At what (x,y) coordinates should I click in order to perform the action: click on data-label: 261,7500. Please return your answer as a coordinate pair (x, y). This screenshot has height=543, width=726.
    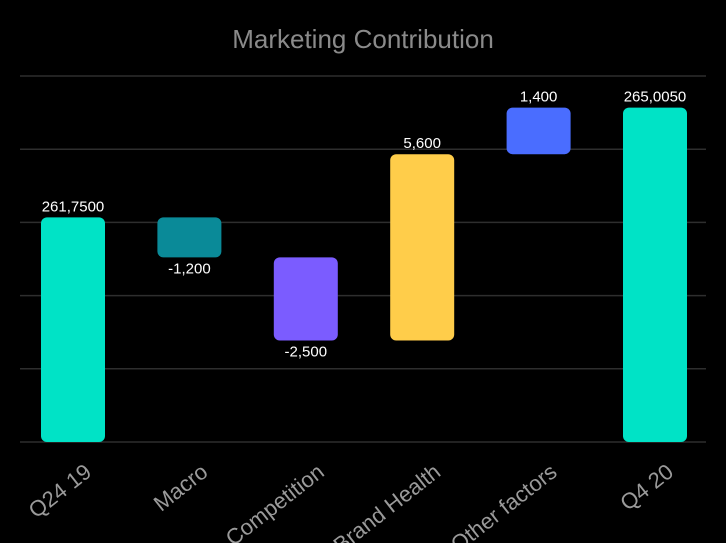
    Looking at the image, I should click on (73, 206).